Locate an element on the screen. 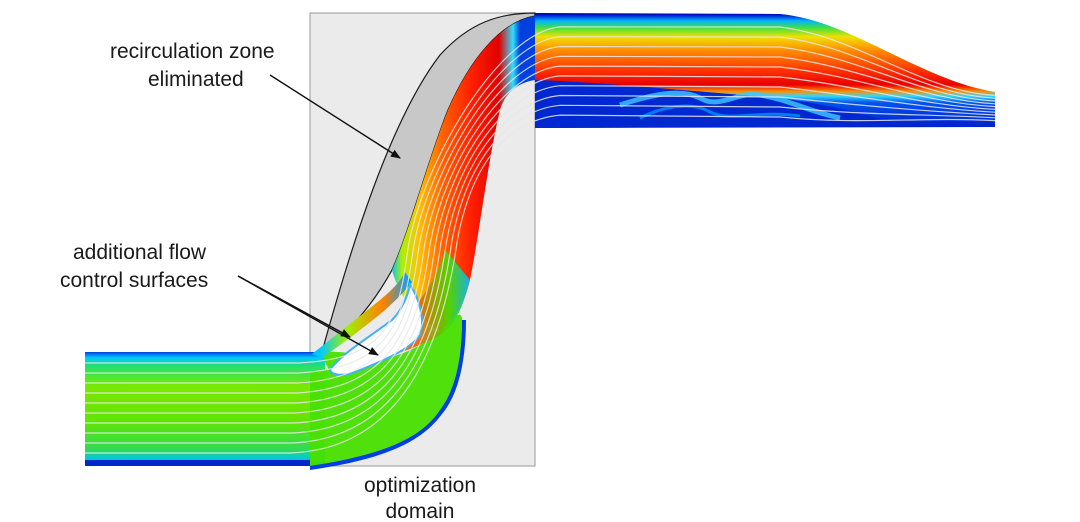 This screenshot has height=522, width=1080. inlet-channel is located at coordinates (205, 409).